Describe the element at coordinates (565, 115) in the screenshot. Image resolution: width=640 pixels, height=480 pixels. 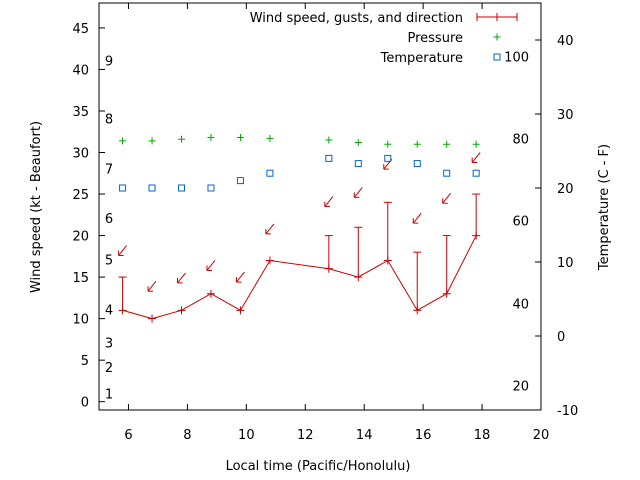
I see `y-right-tick-label: 30` at that location.